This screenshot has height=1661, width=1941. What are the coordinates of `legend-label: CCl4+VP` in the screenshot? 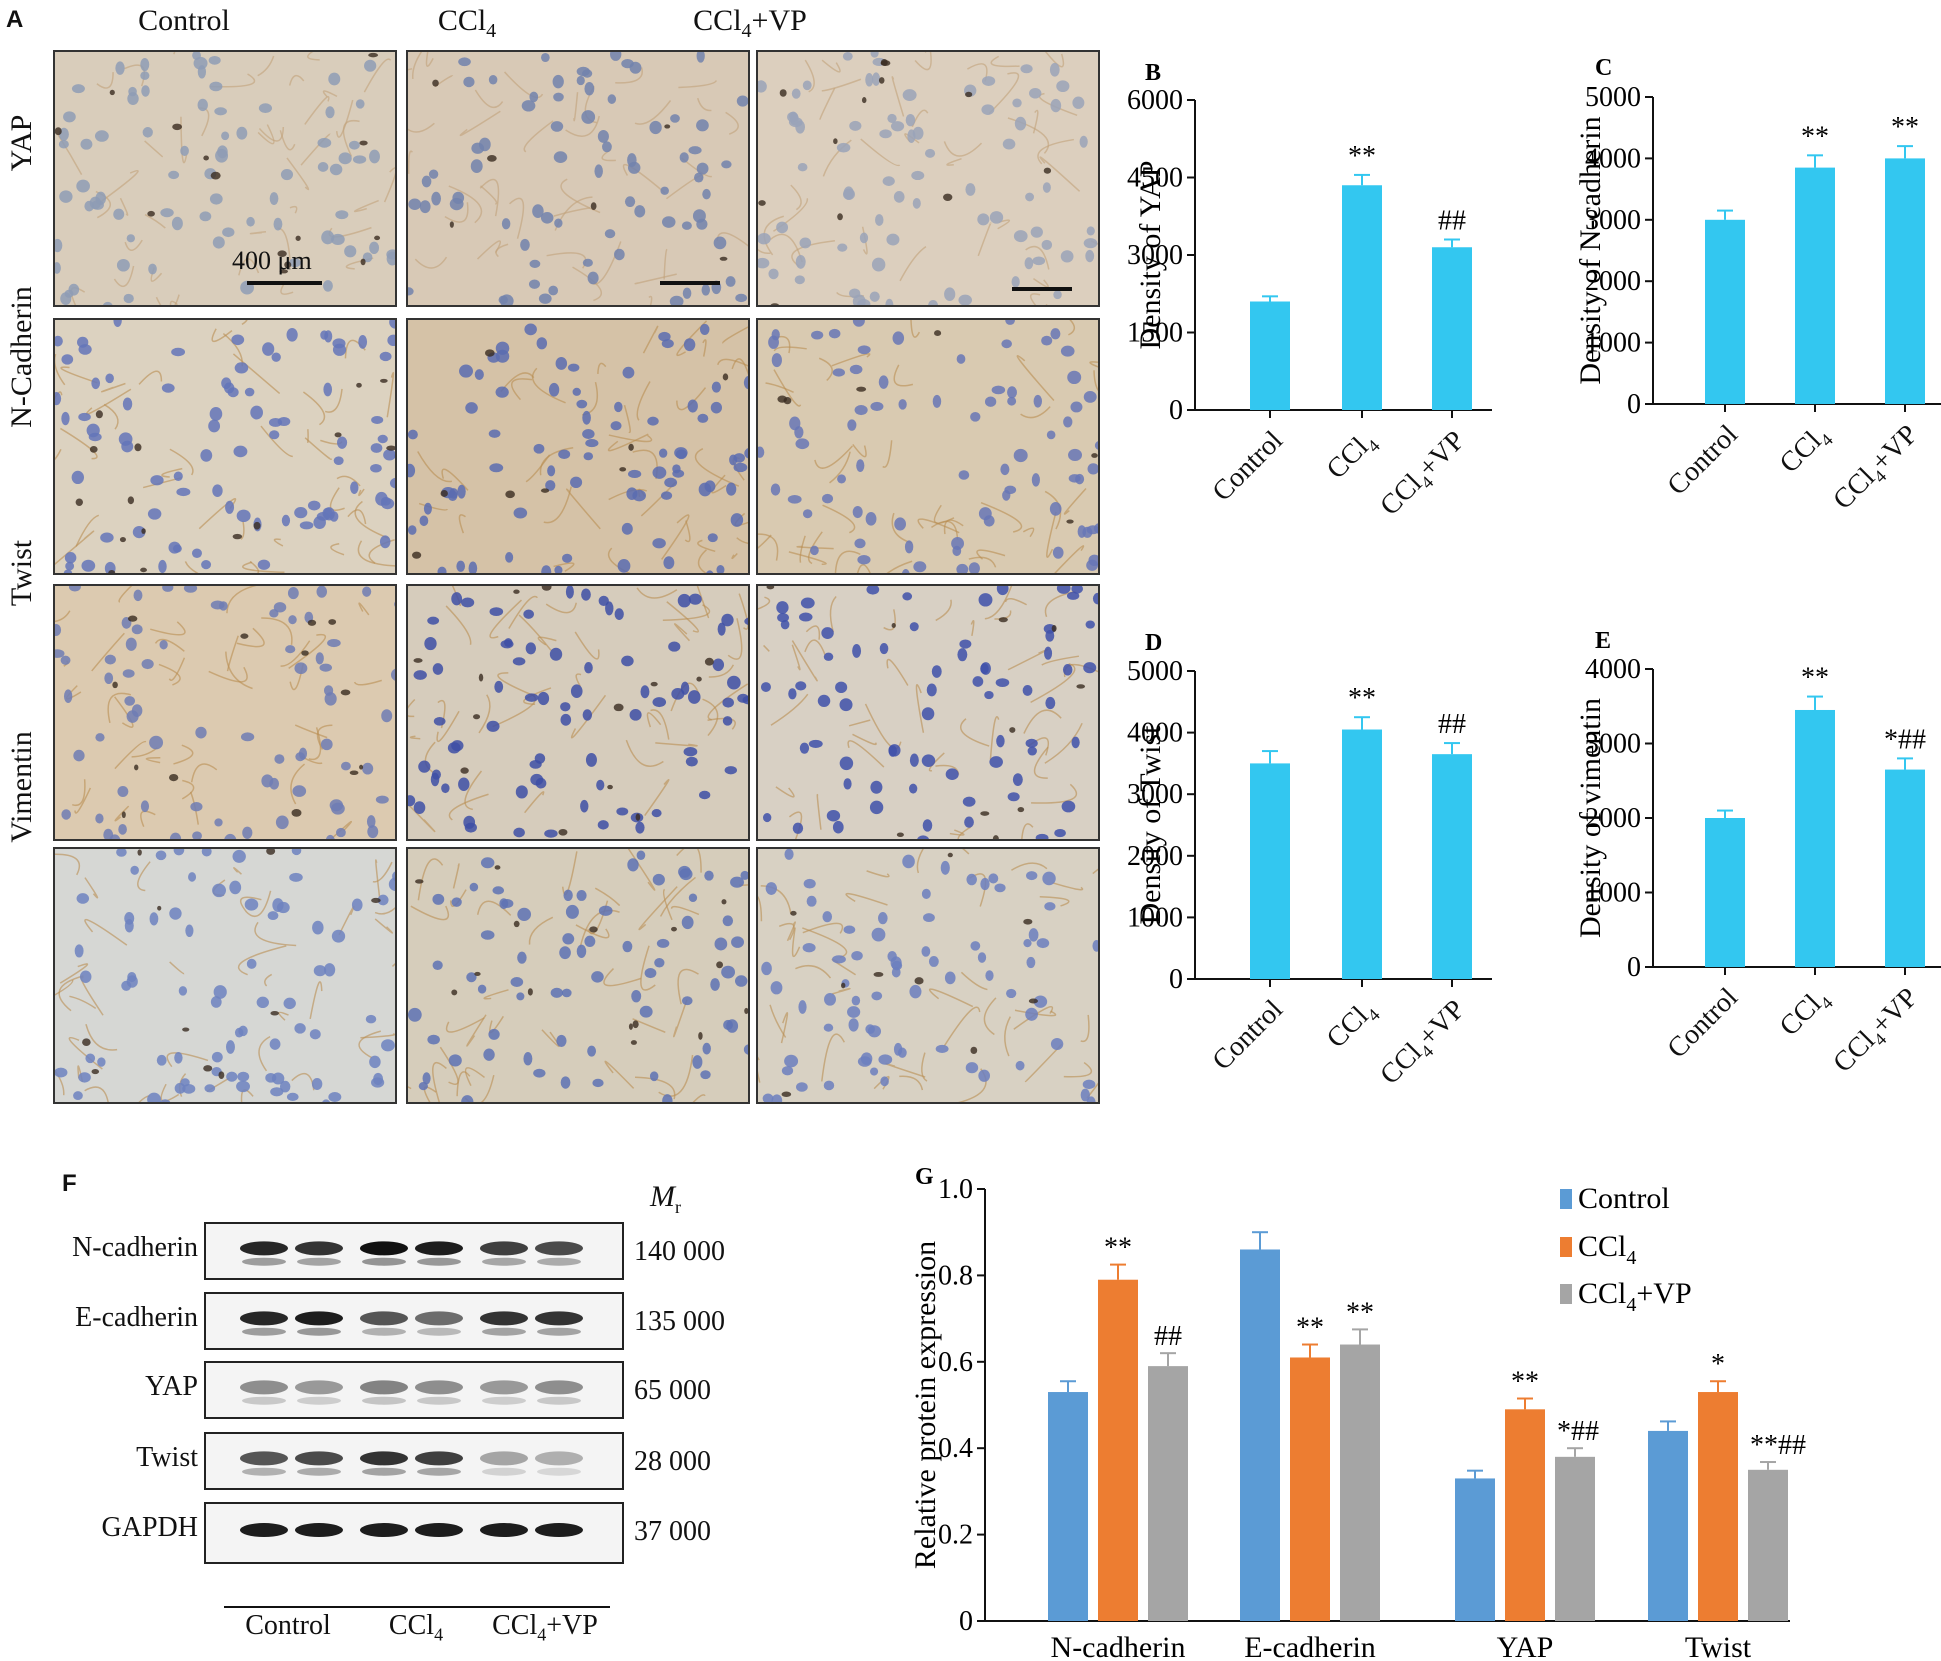 It's located at (1635, 1296).